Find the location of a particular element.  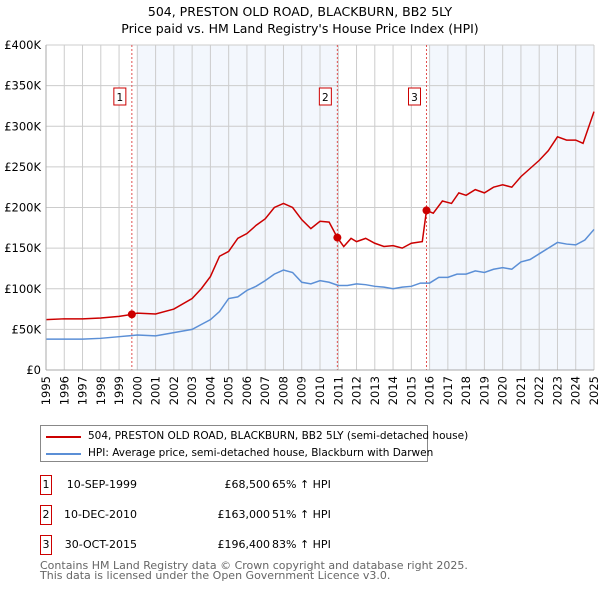

x-tick-label: 2003 is located at coordinates (192, 390).